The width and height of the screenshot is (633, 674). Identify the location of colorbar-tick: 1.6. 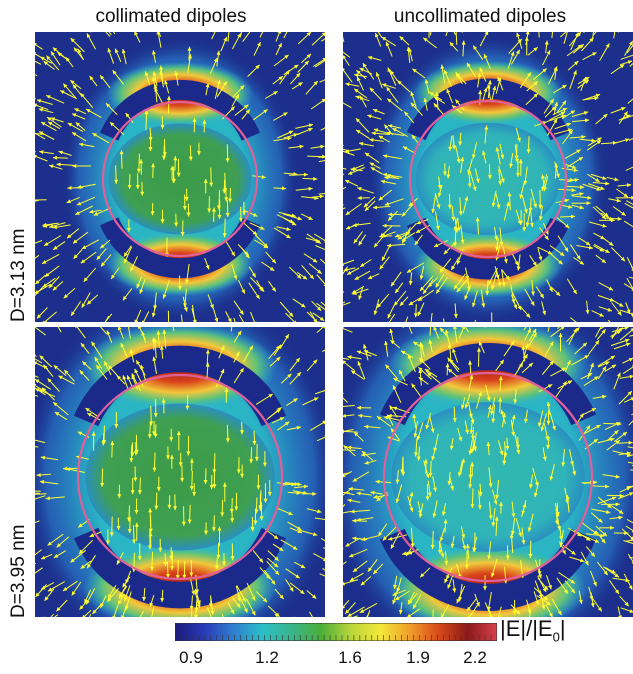
(350, 657).